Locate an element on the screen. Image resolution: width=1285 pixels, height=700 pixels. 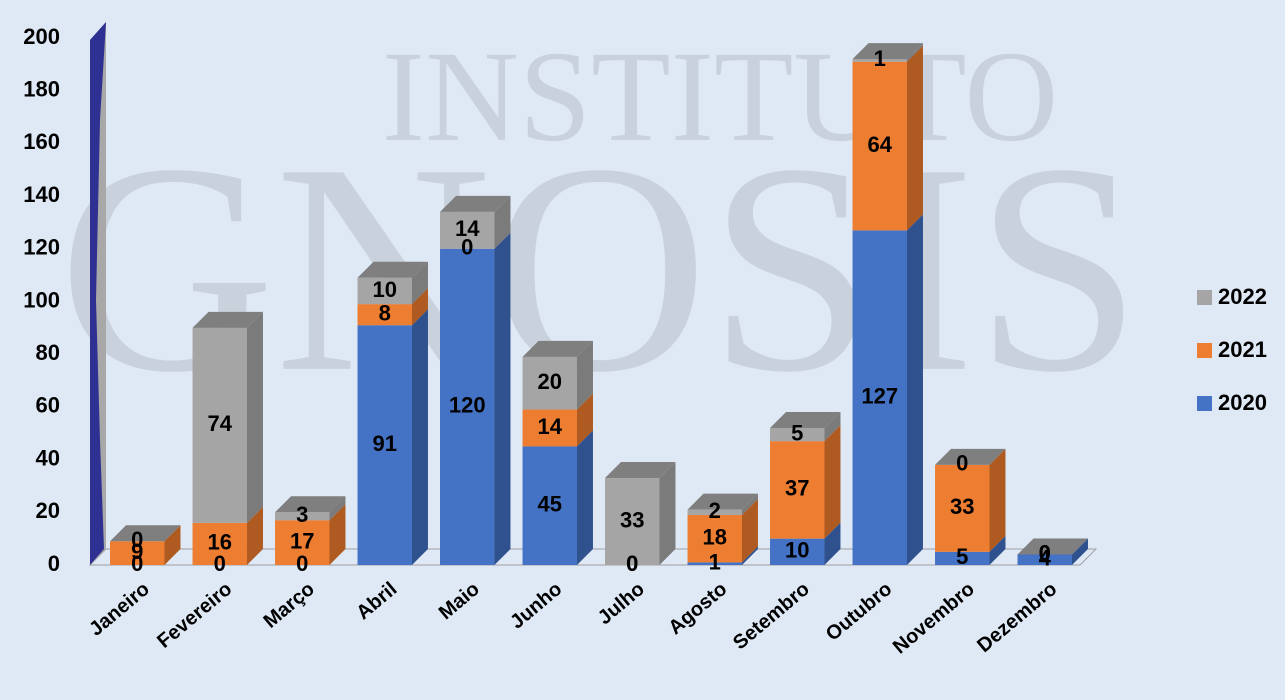
data-label: 14 is located at coordinates (467, 228).